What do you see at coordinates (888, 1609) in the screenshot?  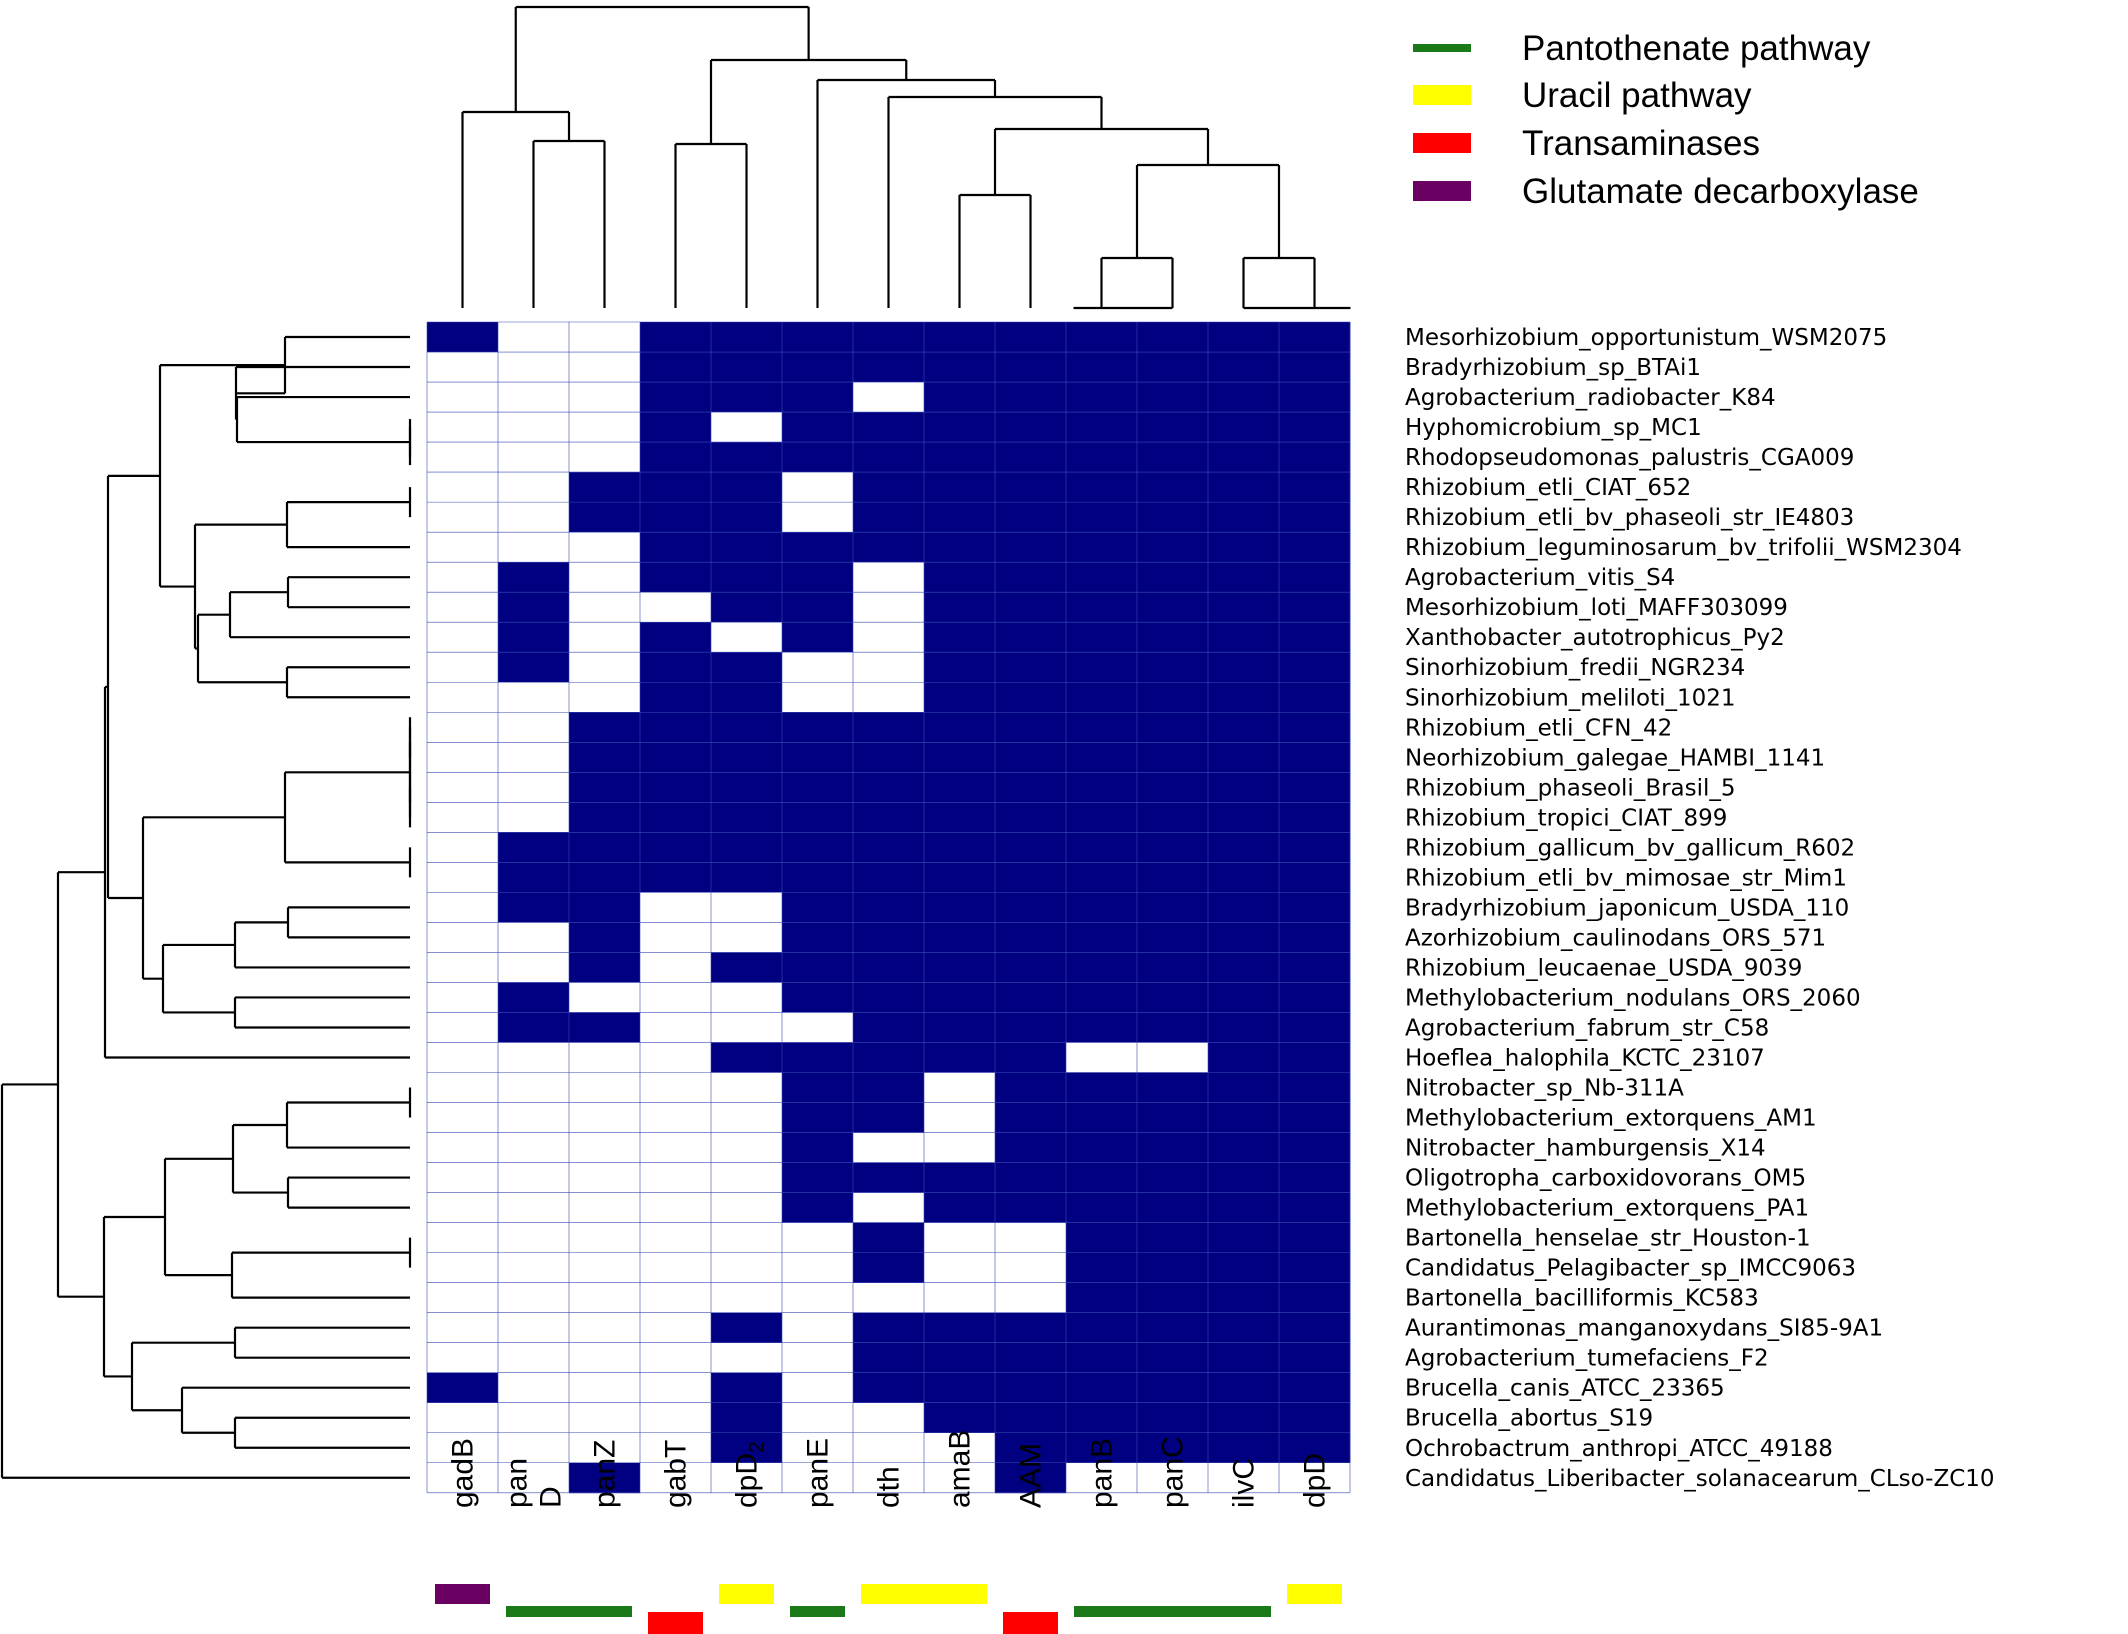 I see `pathway-bars` at bounding box center [888, 1609].